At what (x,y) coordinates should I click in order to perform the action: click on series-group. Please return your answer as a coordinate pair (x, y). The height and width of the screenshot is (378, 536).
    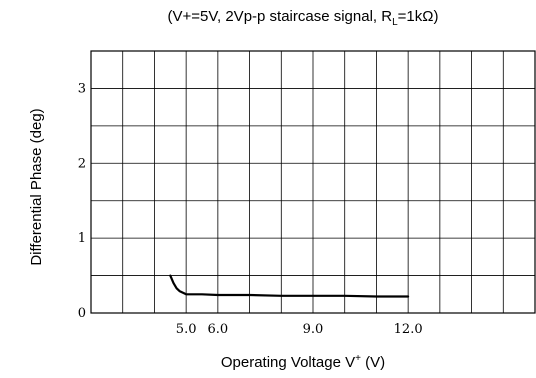
    Looking at the image, I should click on (289, 286).